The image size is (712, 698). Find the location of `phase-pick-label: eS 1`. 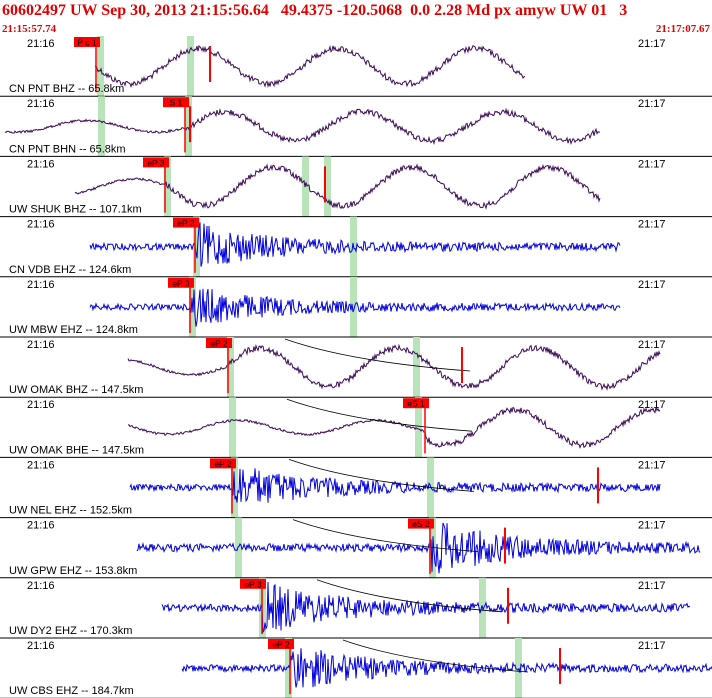

phase-pick-label: eS 1 is located at coordinates (416, 404).